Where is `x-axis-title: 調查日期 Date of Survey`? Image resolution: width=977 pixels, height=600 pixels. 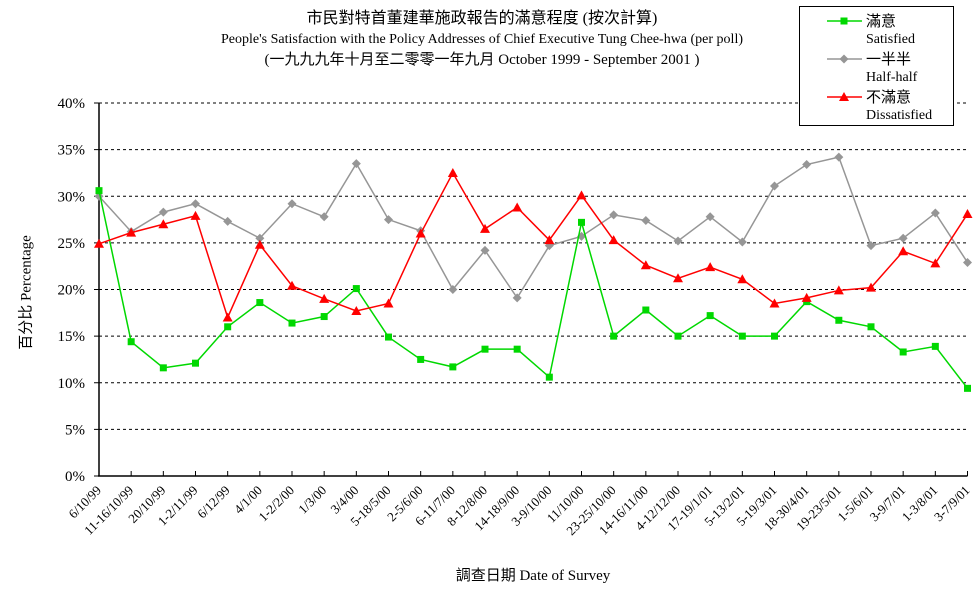 x-axis-title: 調查日期 Date of Survey is located at coordinates (533, 576).